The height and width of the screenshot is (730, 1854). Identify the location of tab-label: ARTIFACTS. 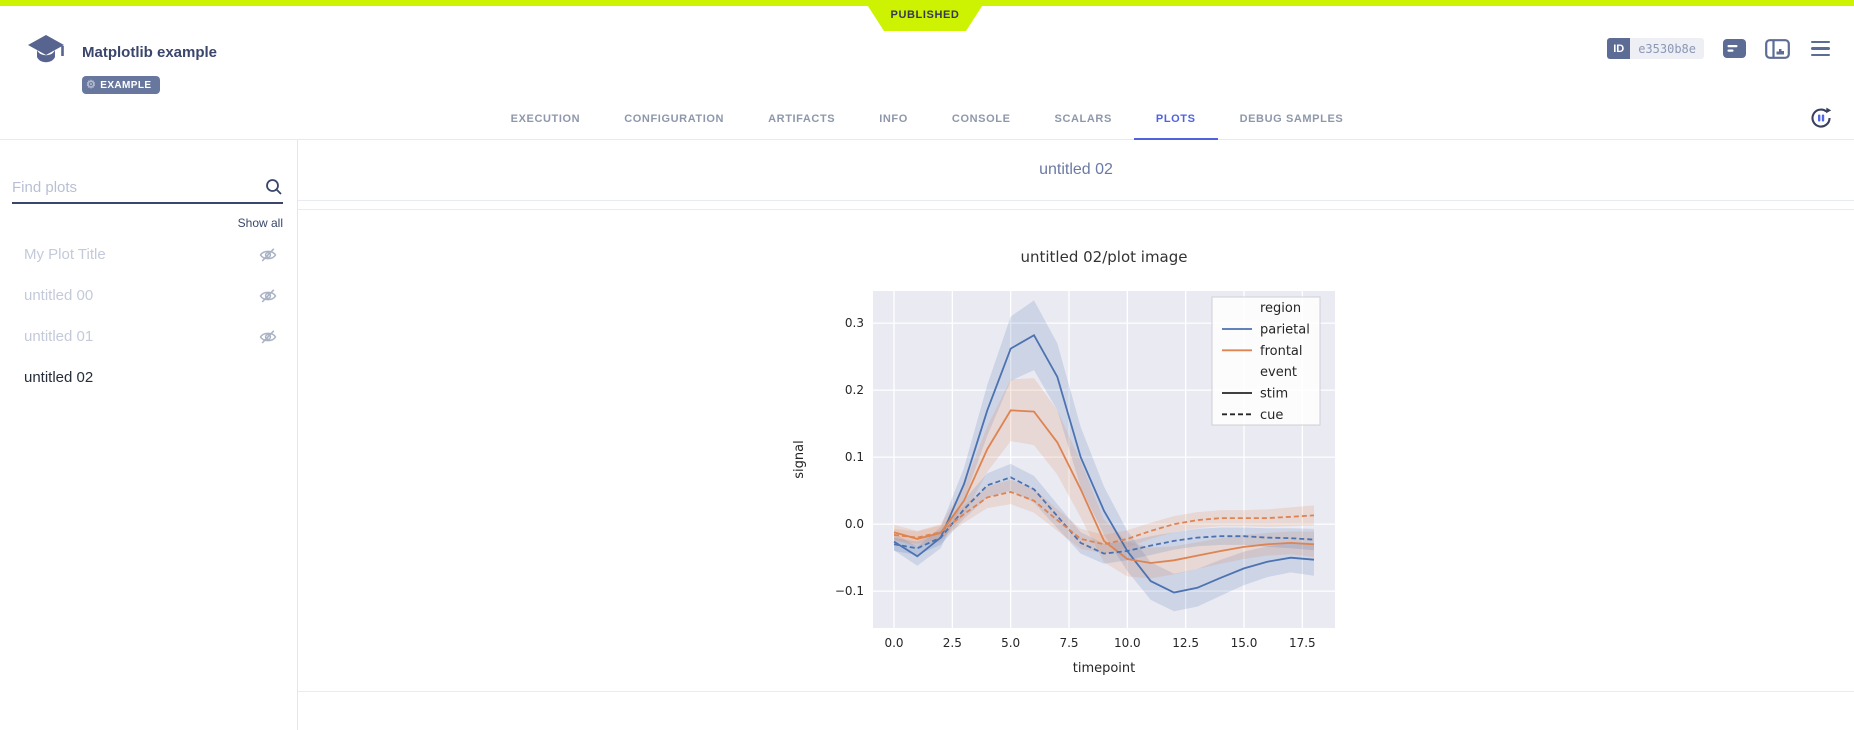
(802, 119).